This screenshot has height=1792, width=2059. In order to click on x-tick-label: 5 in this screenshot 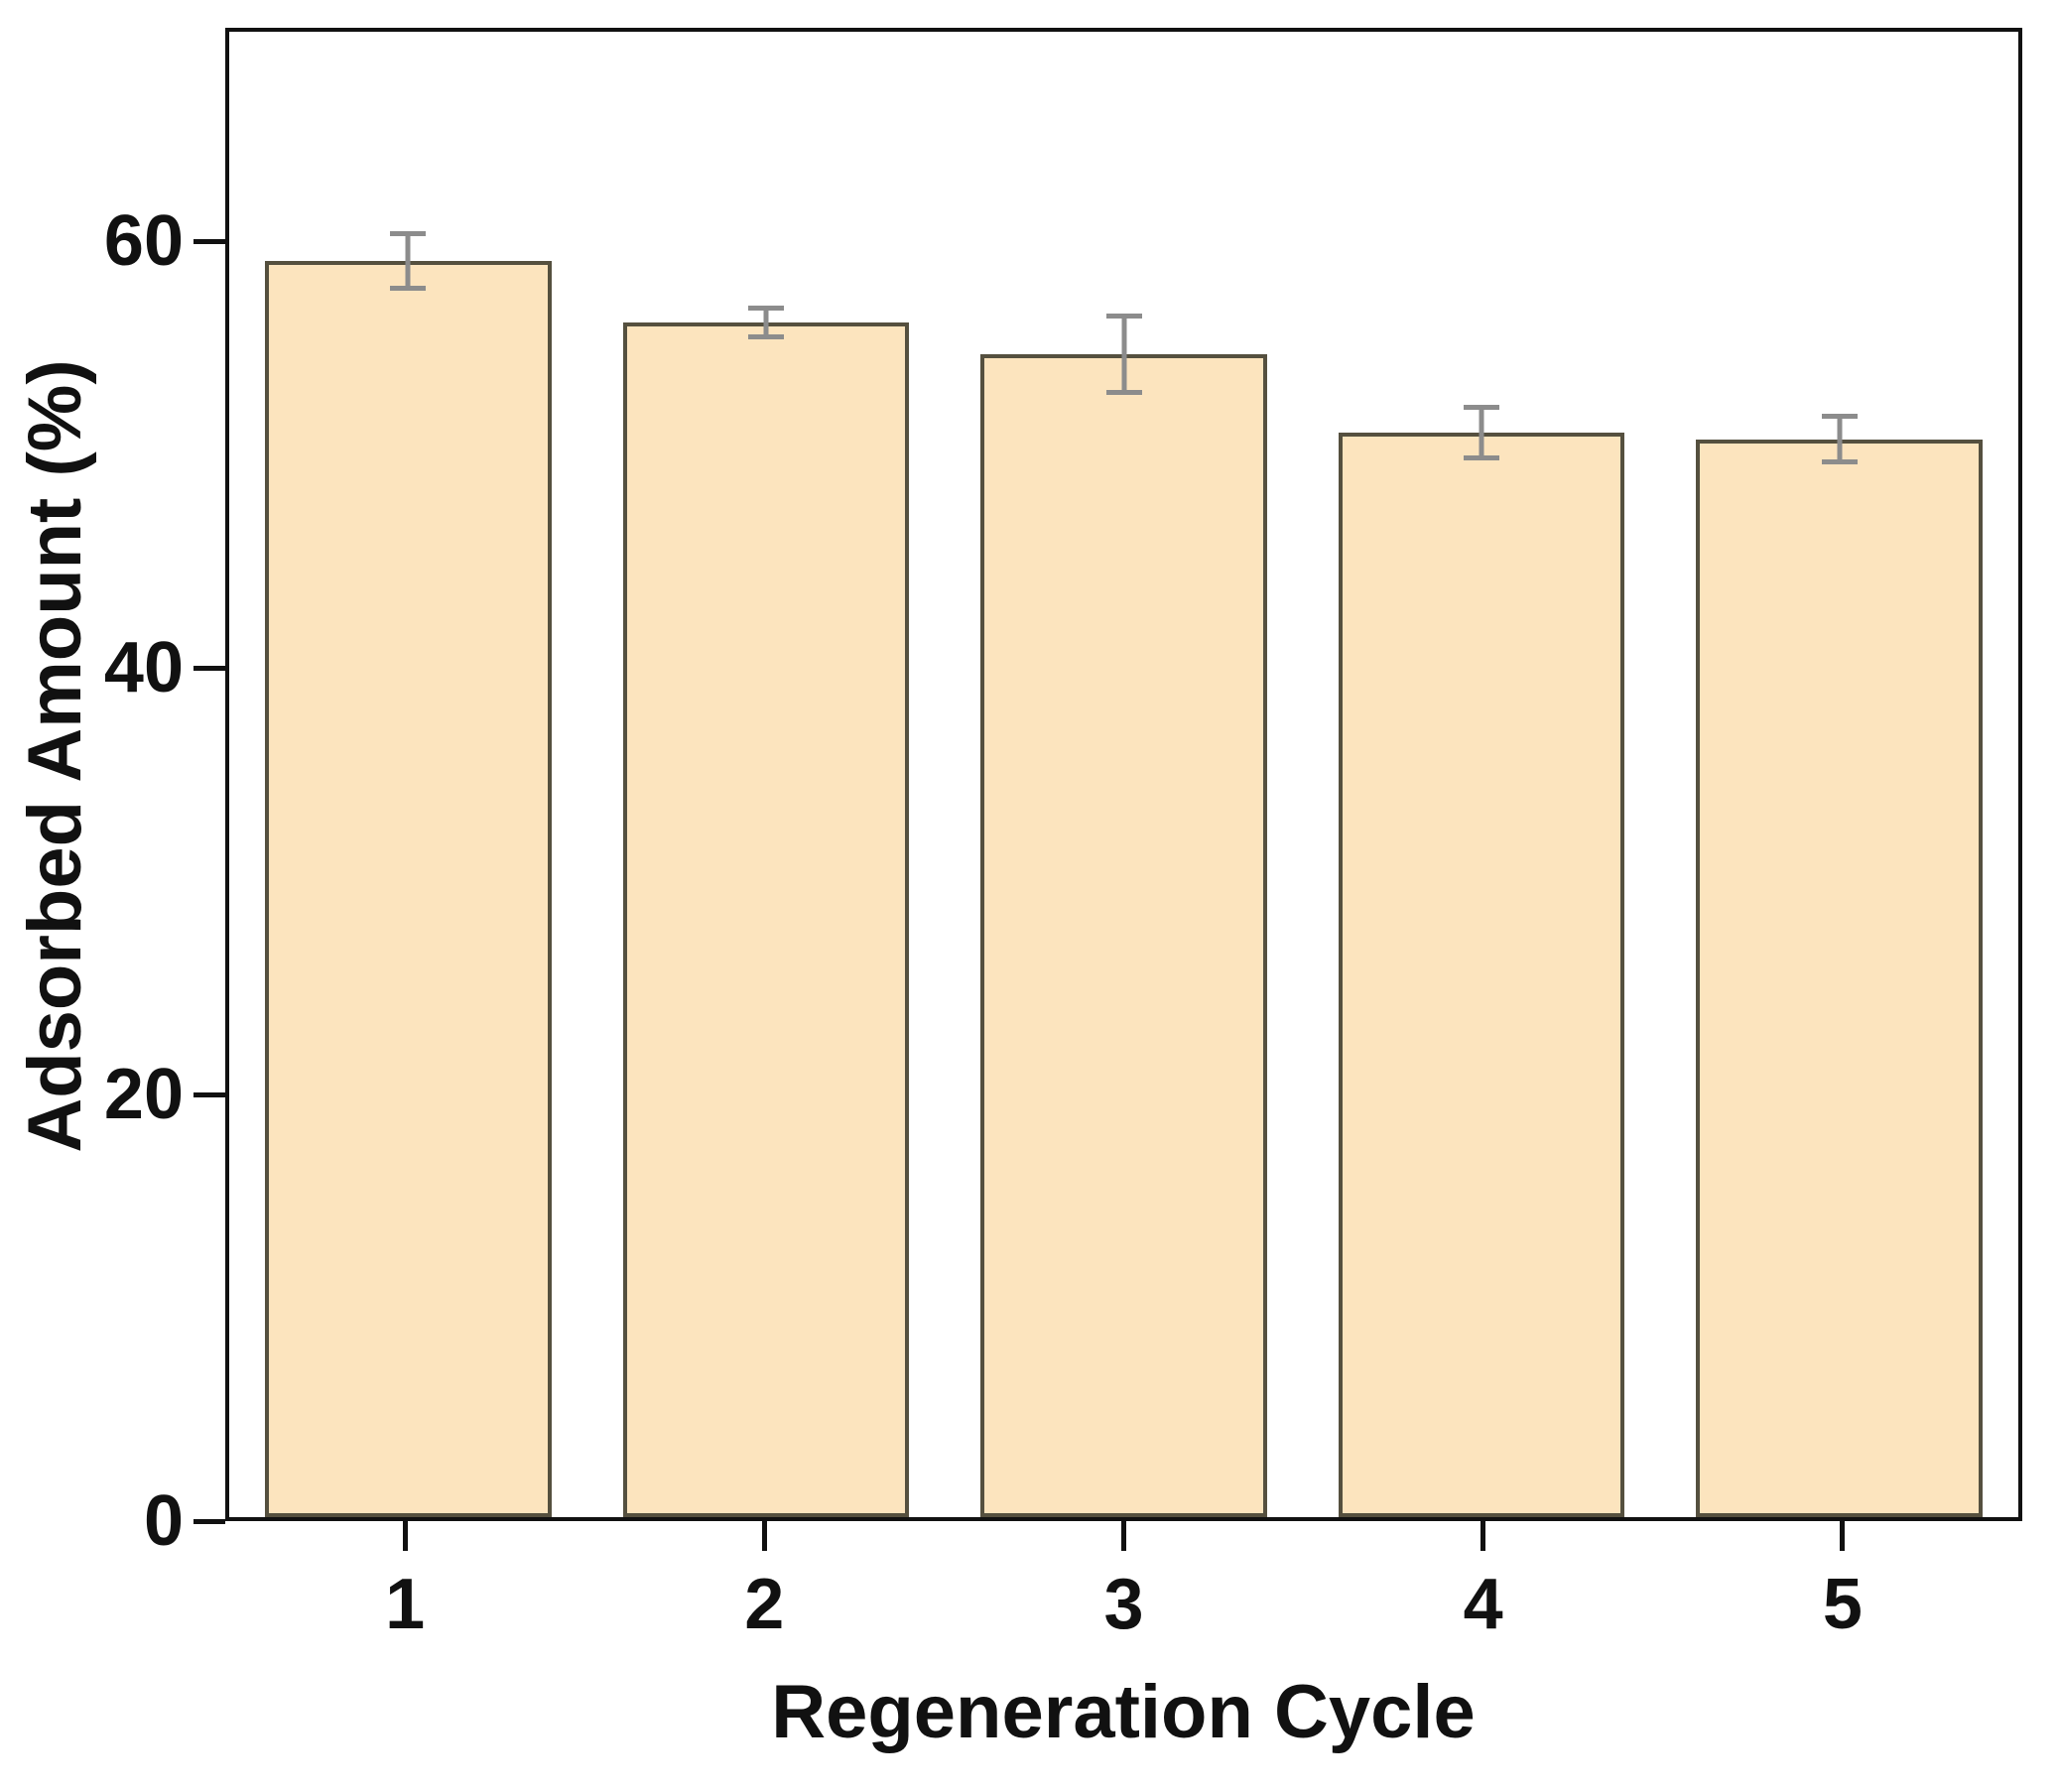, I will do `click(1843, 1604)`.